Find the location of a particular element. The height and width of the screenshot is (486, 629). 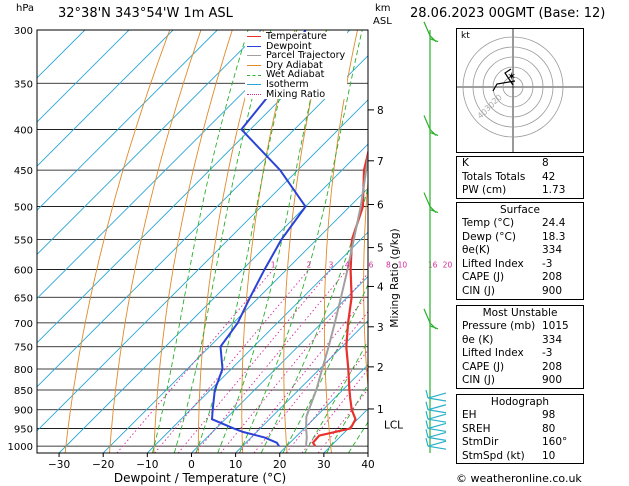

legend-label: Temperature is located at coordinates (296, 36).